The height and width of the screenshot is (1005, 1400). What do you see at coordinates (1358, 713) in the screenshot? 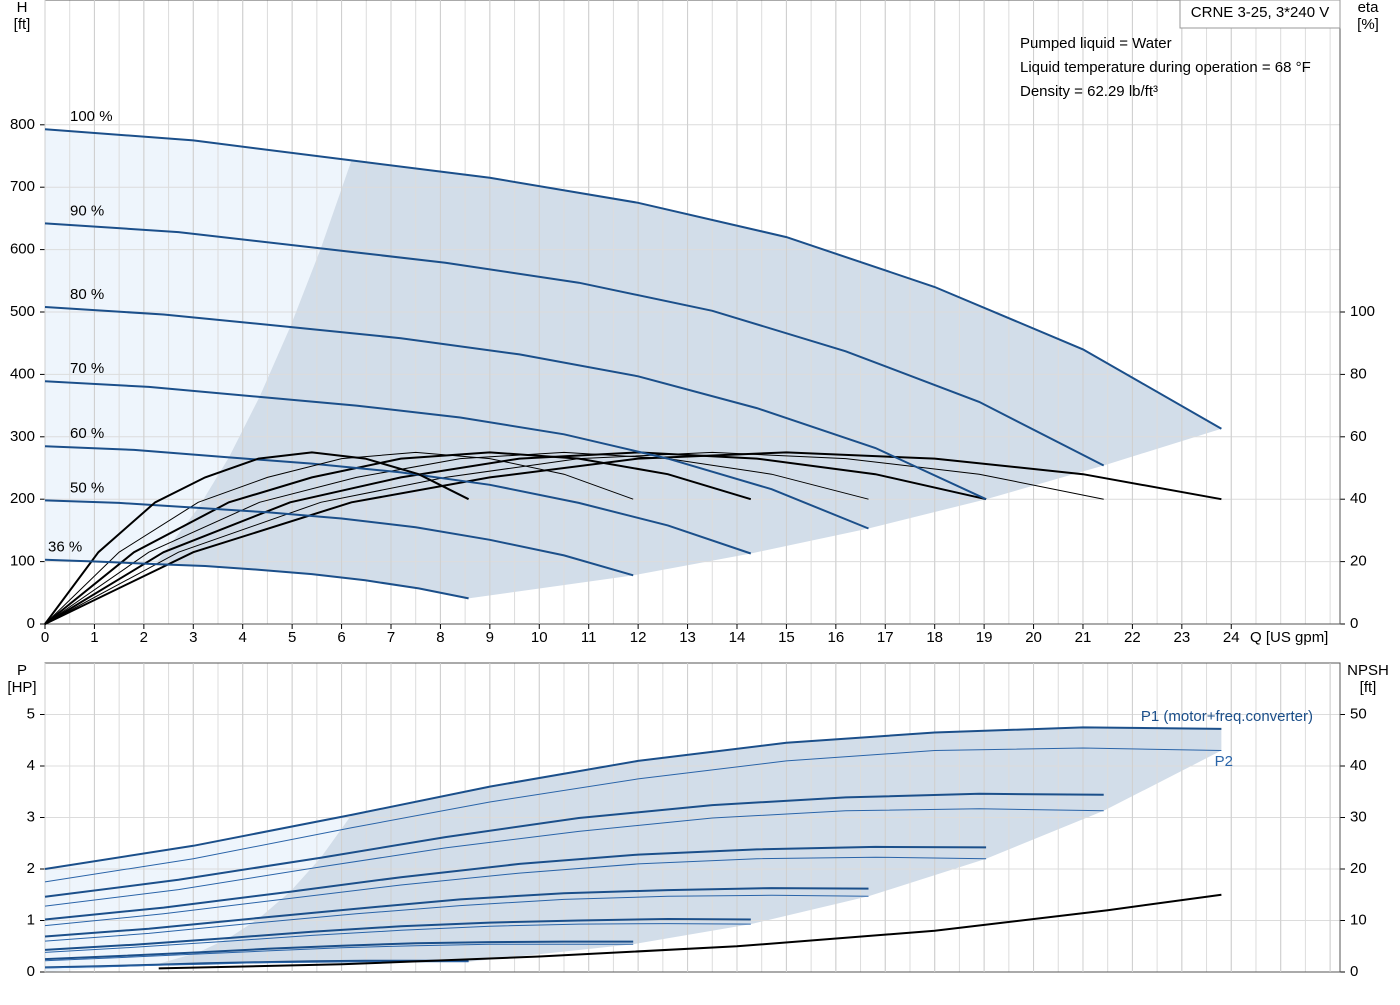
I see `y2-tick-label: 50` at bounding box center [1358, 713].